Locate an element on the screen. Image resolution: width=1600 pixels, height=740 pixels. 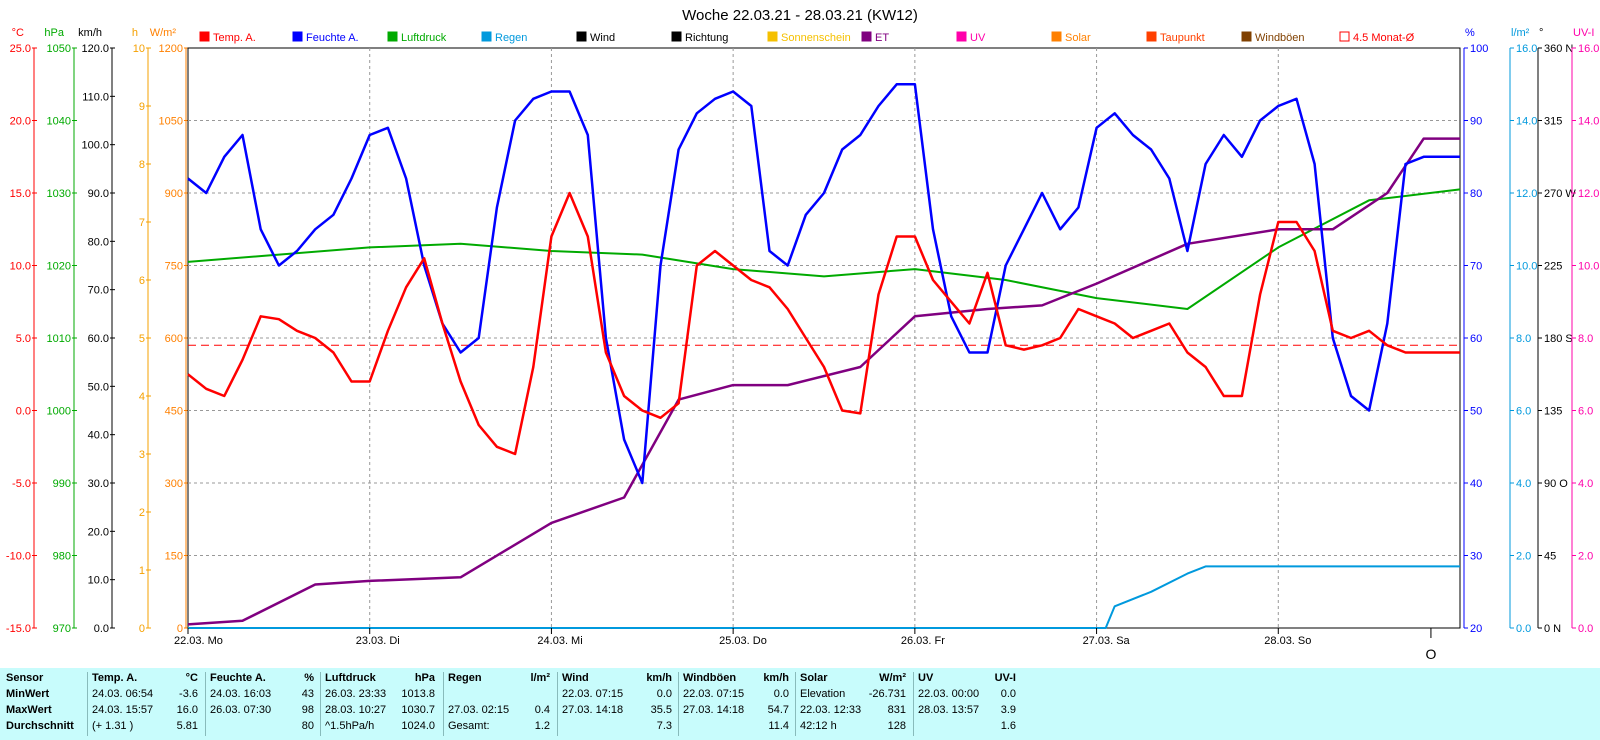
legend-label: Feuchte A. is located at coordinates (332, 38).